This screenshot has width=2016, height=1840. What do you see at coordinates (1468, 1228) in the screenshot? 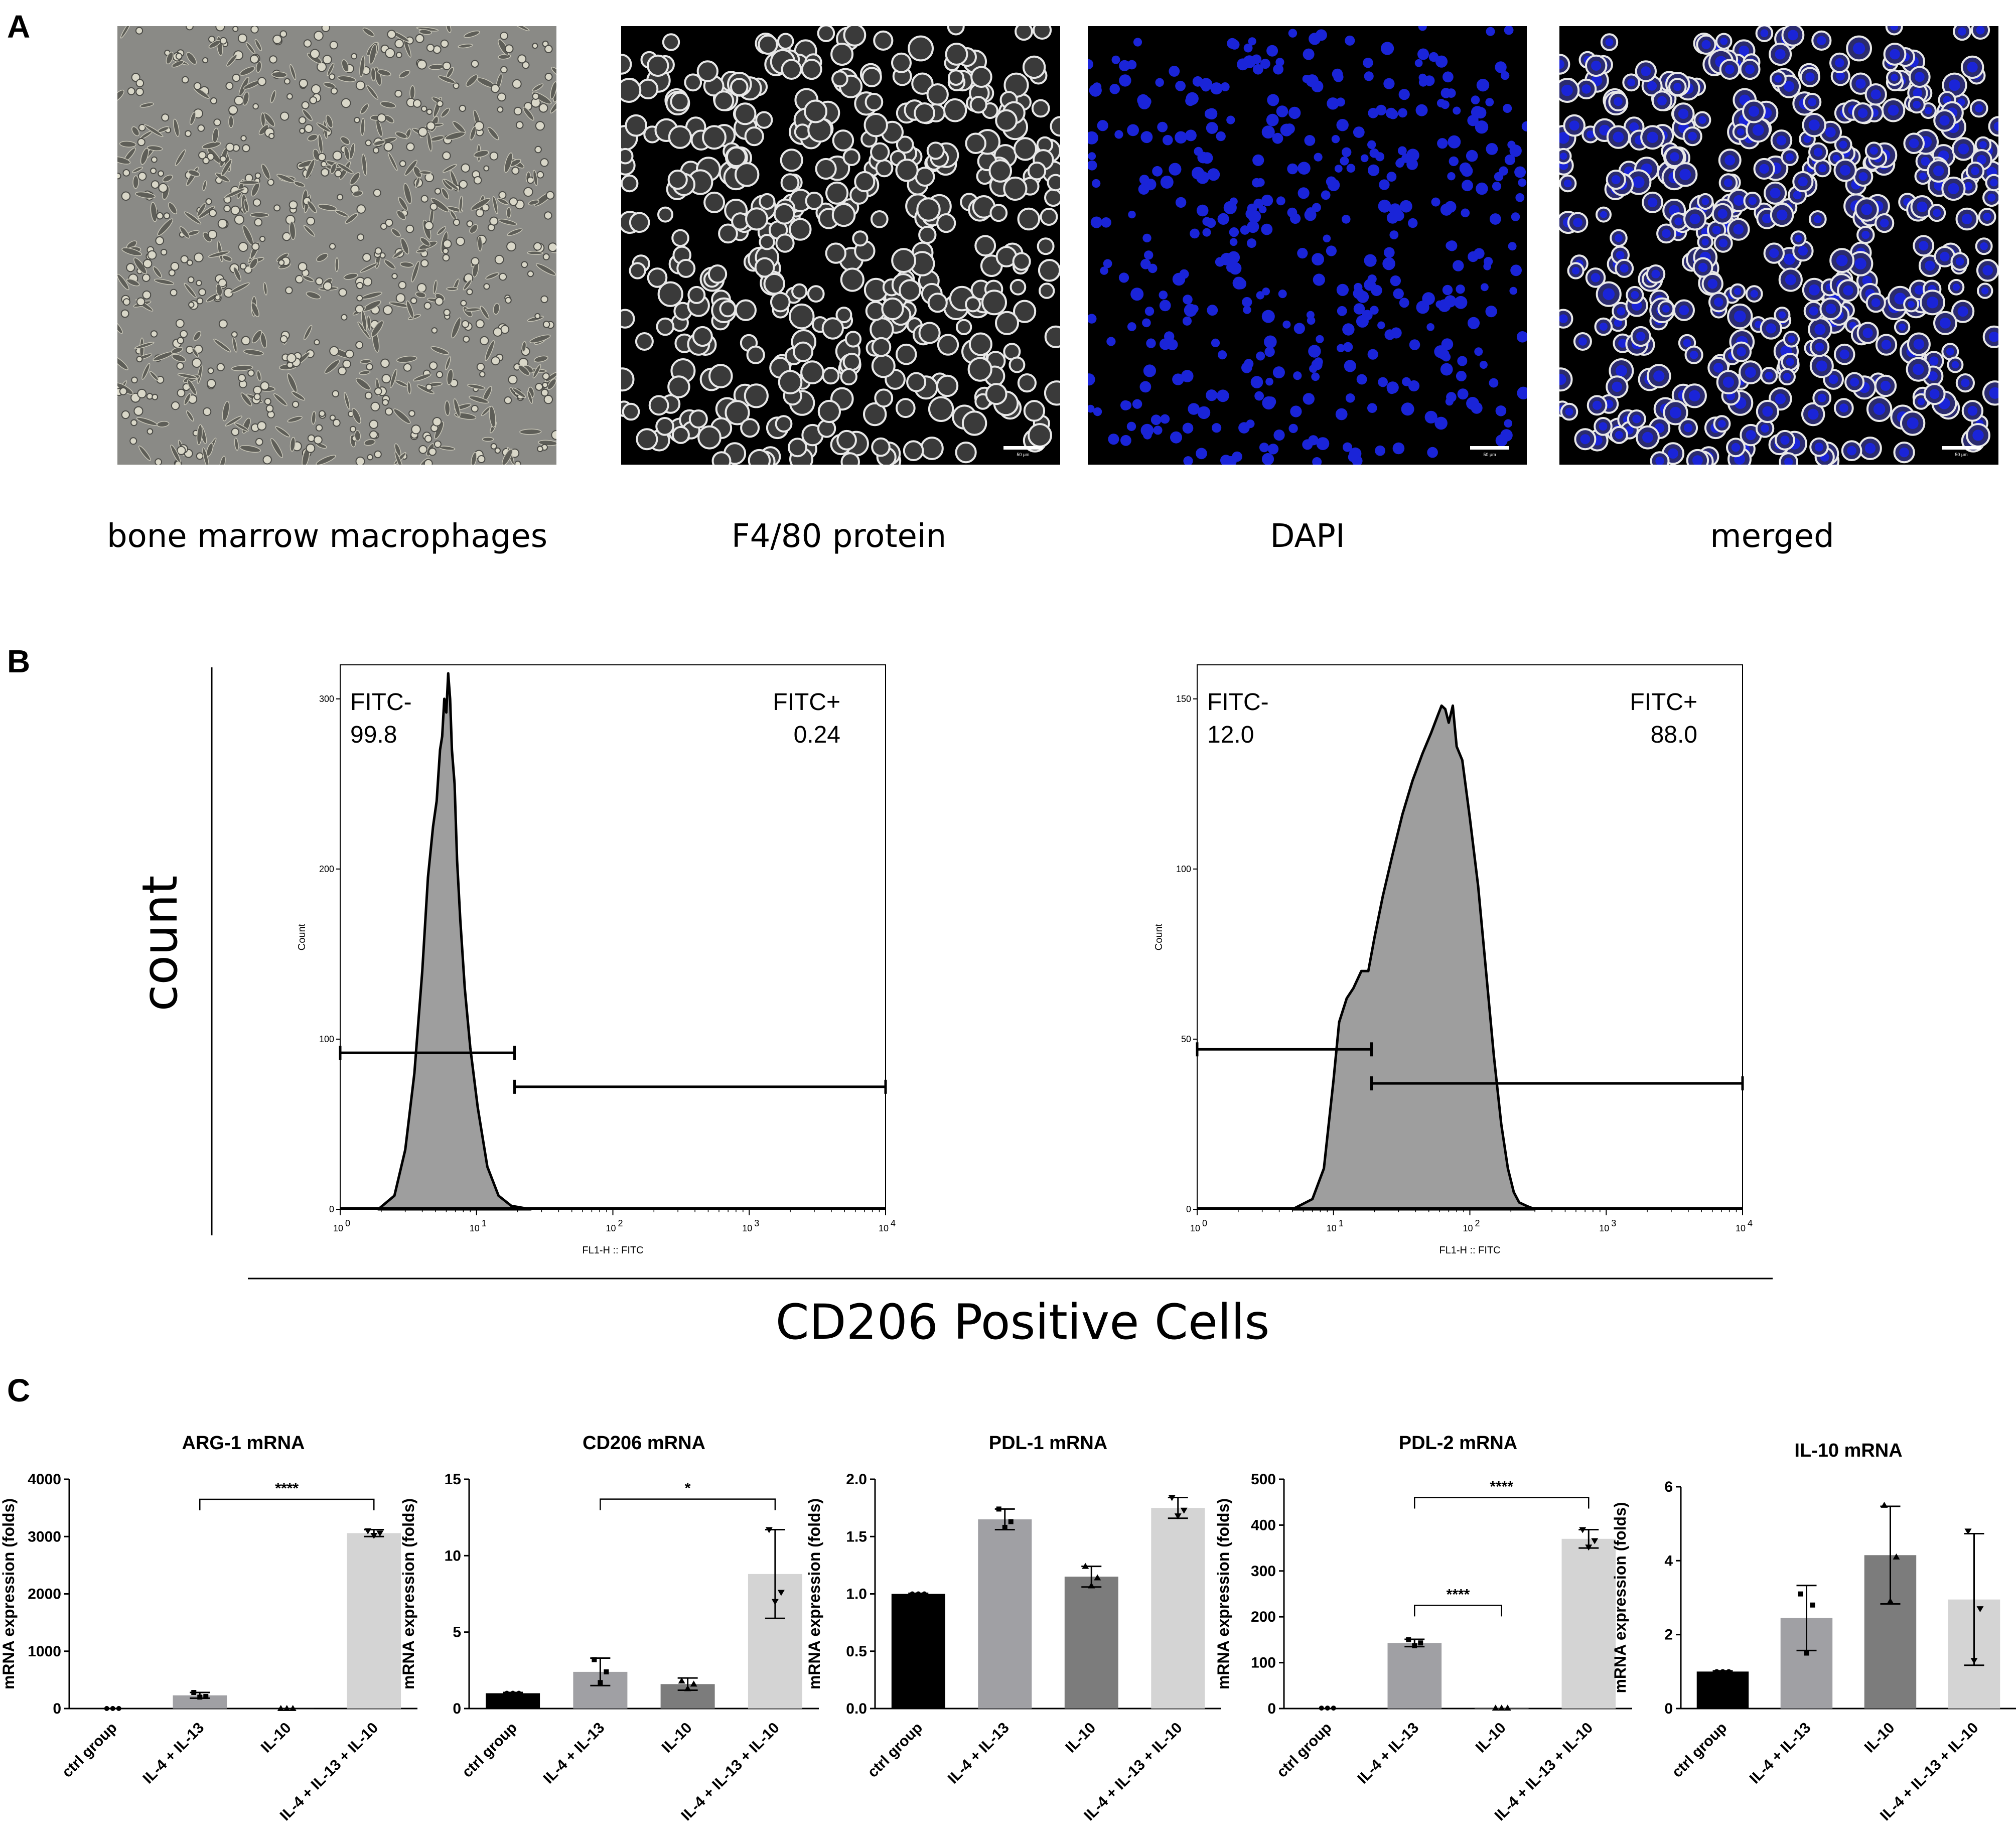
I see `x-tick-label: 10` at bounding box center [1468, 1228].